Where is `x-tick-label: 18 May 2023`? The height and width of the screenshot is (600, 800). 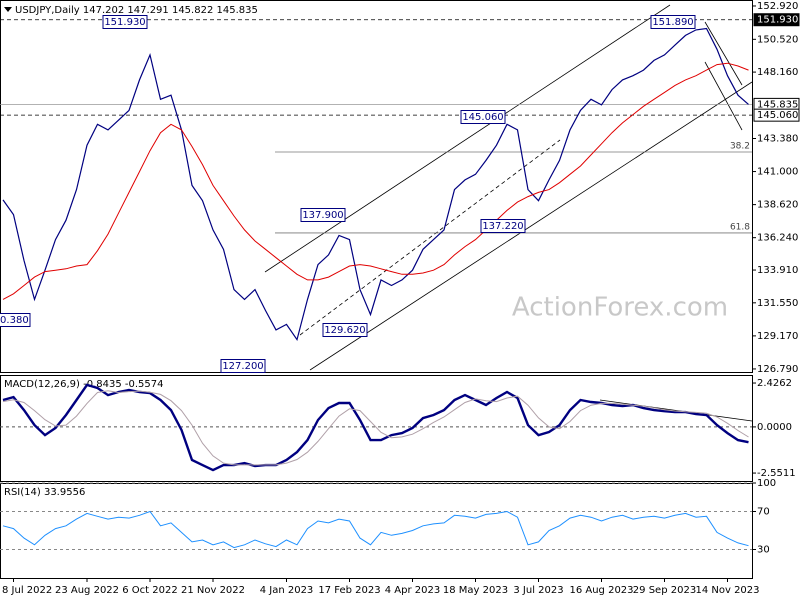 x-tick-label: 18 May 2023 is located at coordinates (475, 590).